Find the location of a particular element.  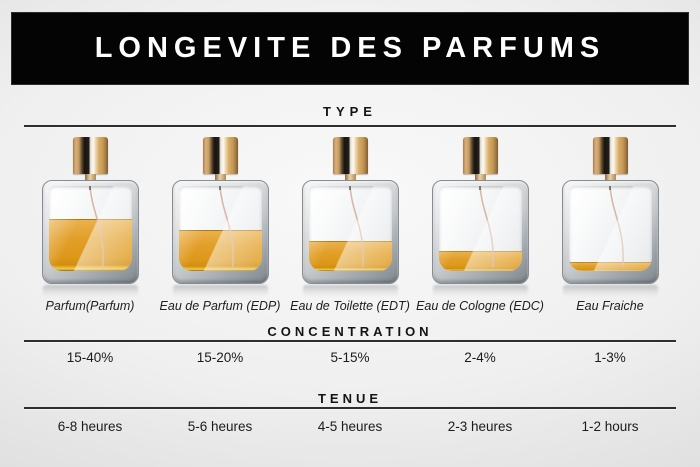

duration-value: 5-6 heures is located at coordinates (220, 426).